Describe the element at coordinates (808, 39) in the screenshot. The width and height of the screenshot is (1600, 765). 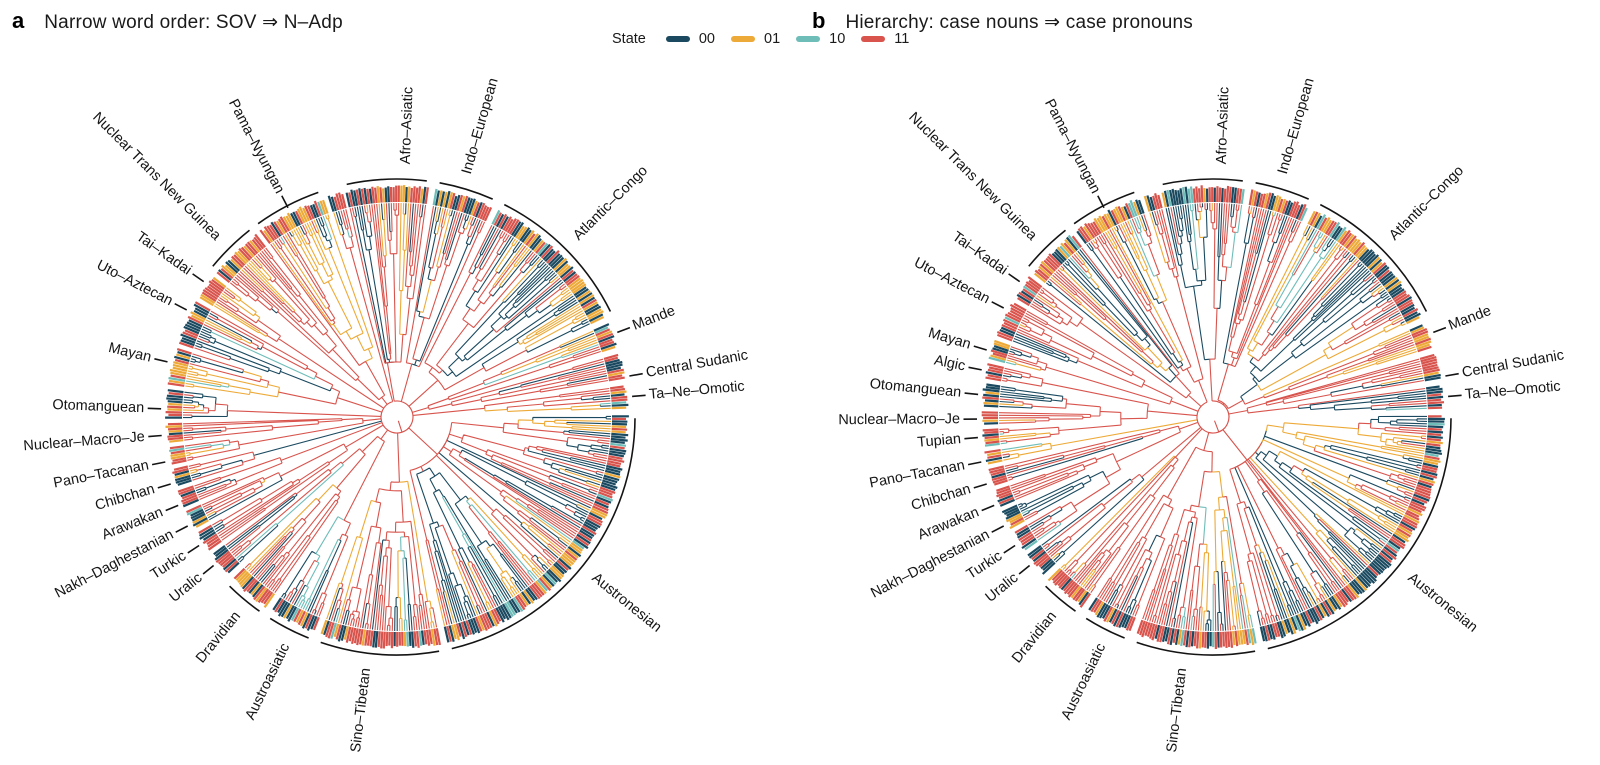
I see `state-10-swatch` at that location.